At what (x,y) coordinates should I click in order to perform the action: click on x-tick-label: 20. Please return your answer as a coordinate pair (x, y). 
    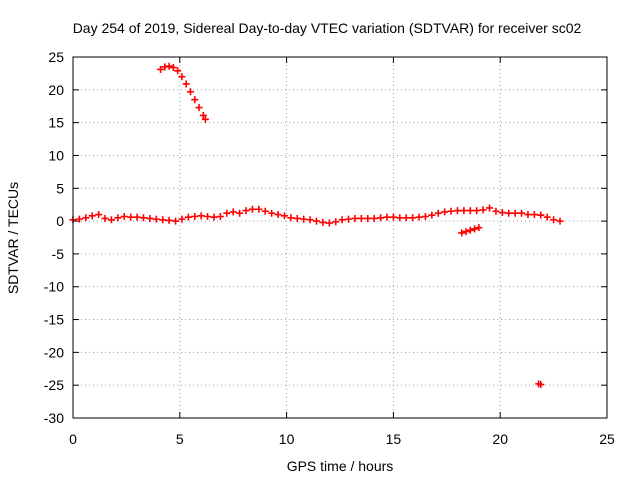
    Looking at the image, I should click on (500, 439).